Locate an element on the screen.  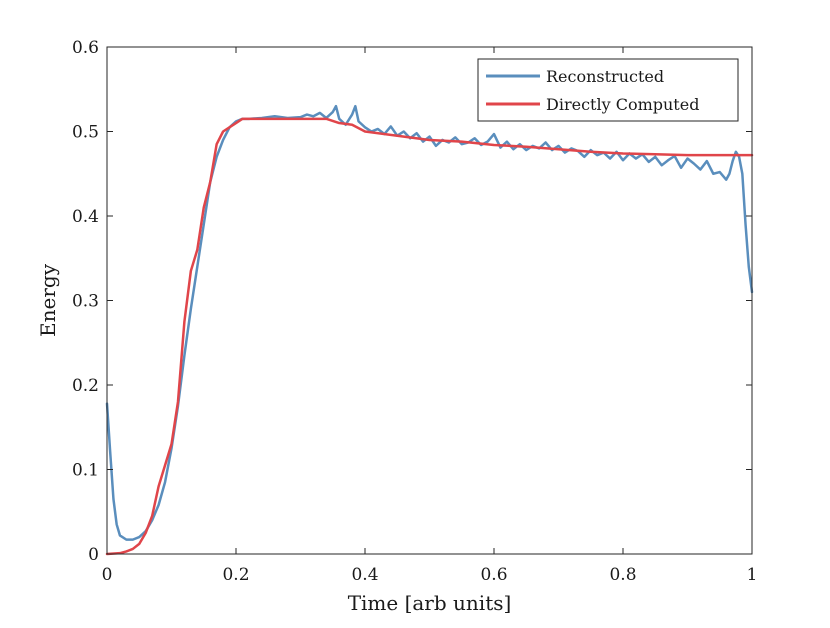
legend-label-reconstructed: Reconstructed is located at coordinates (605, 76).